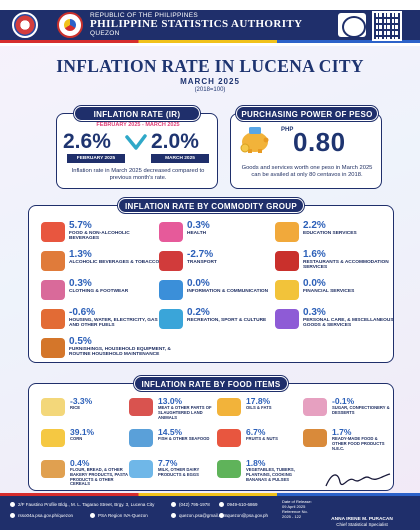 This screenshot has height=530, width=420. I want to click on commodity-label: FOOD & NON-ALCOHOLIC BEVERAGES, so click(99, 236).